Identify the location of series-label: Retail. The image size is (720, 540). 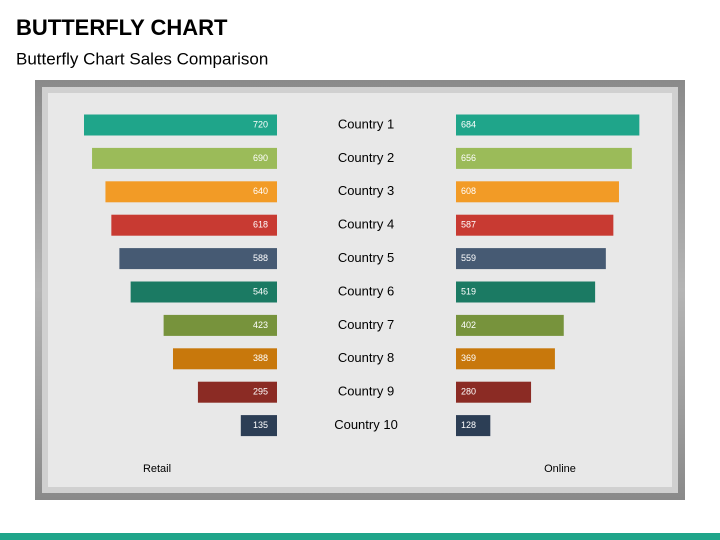
(157, 469).